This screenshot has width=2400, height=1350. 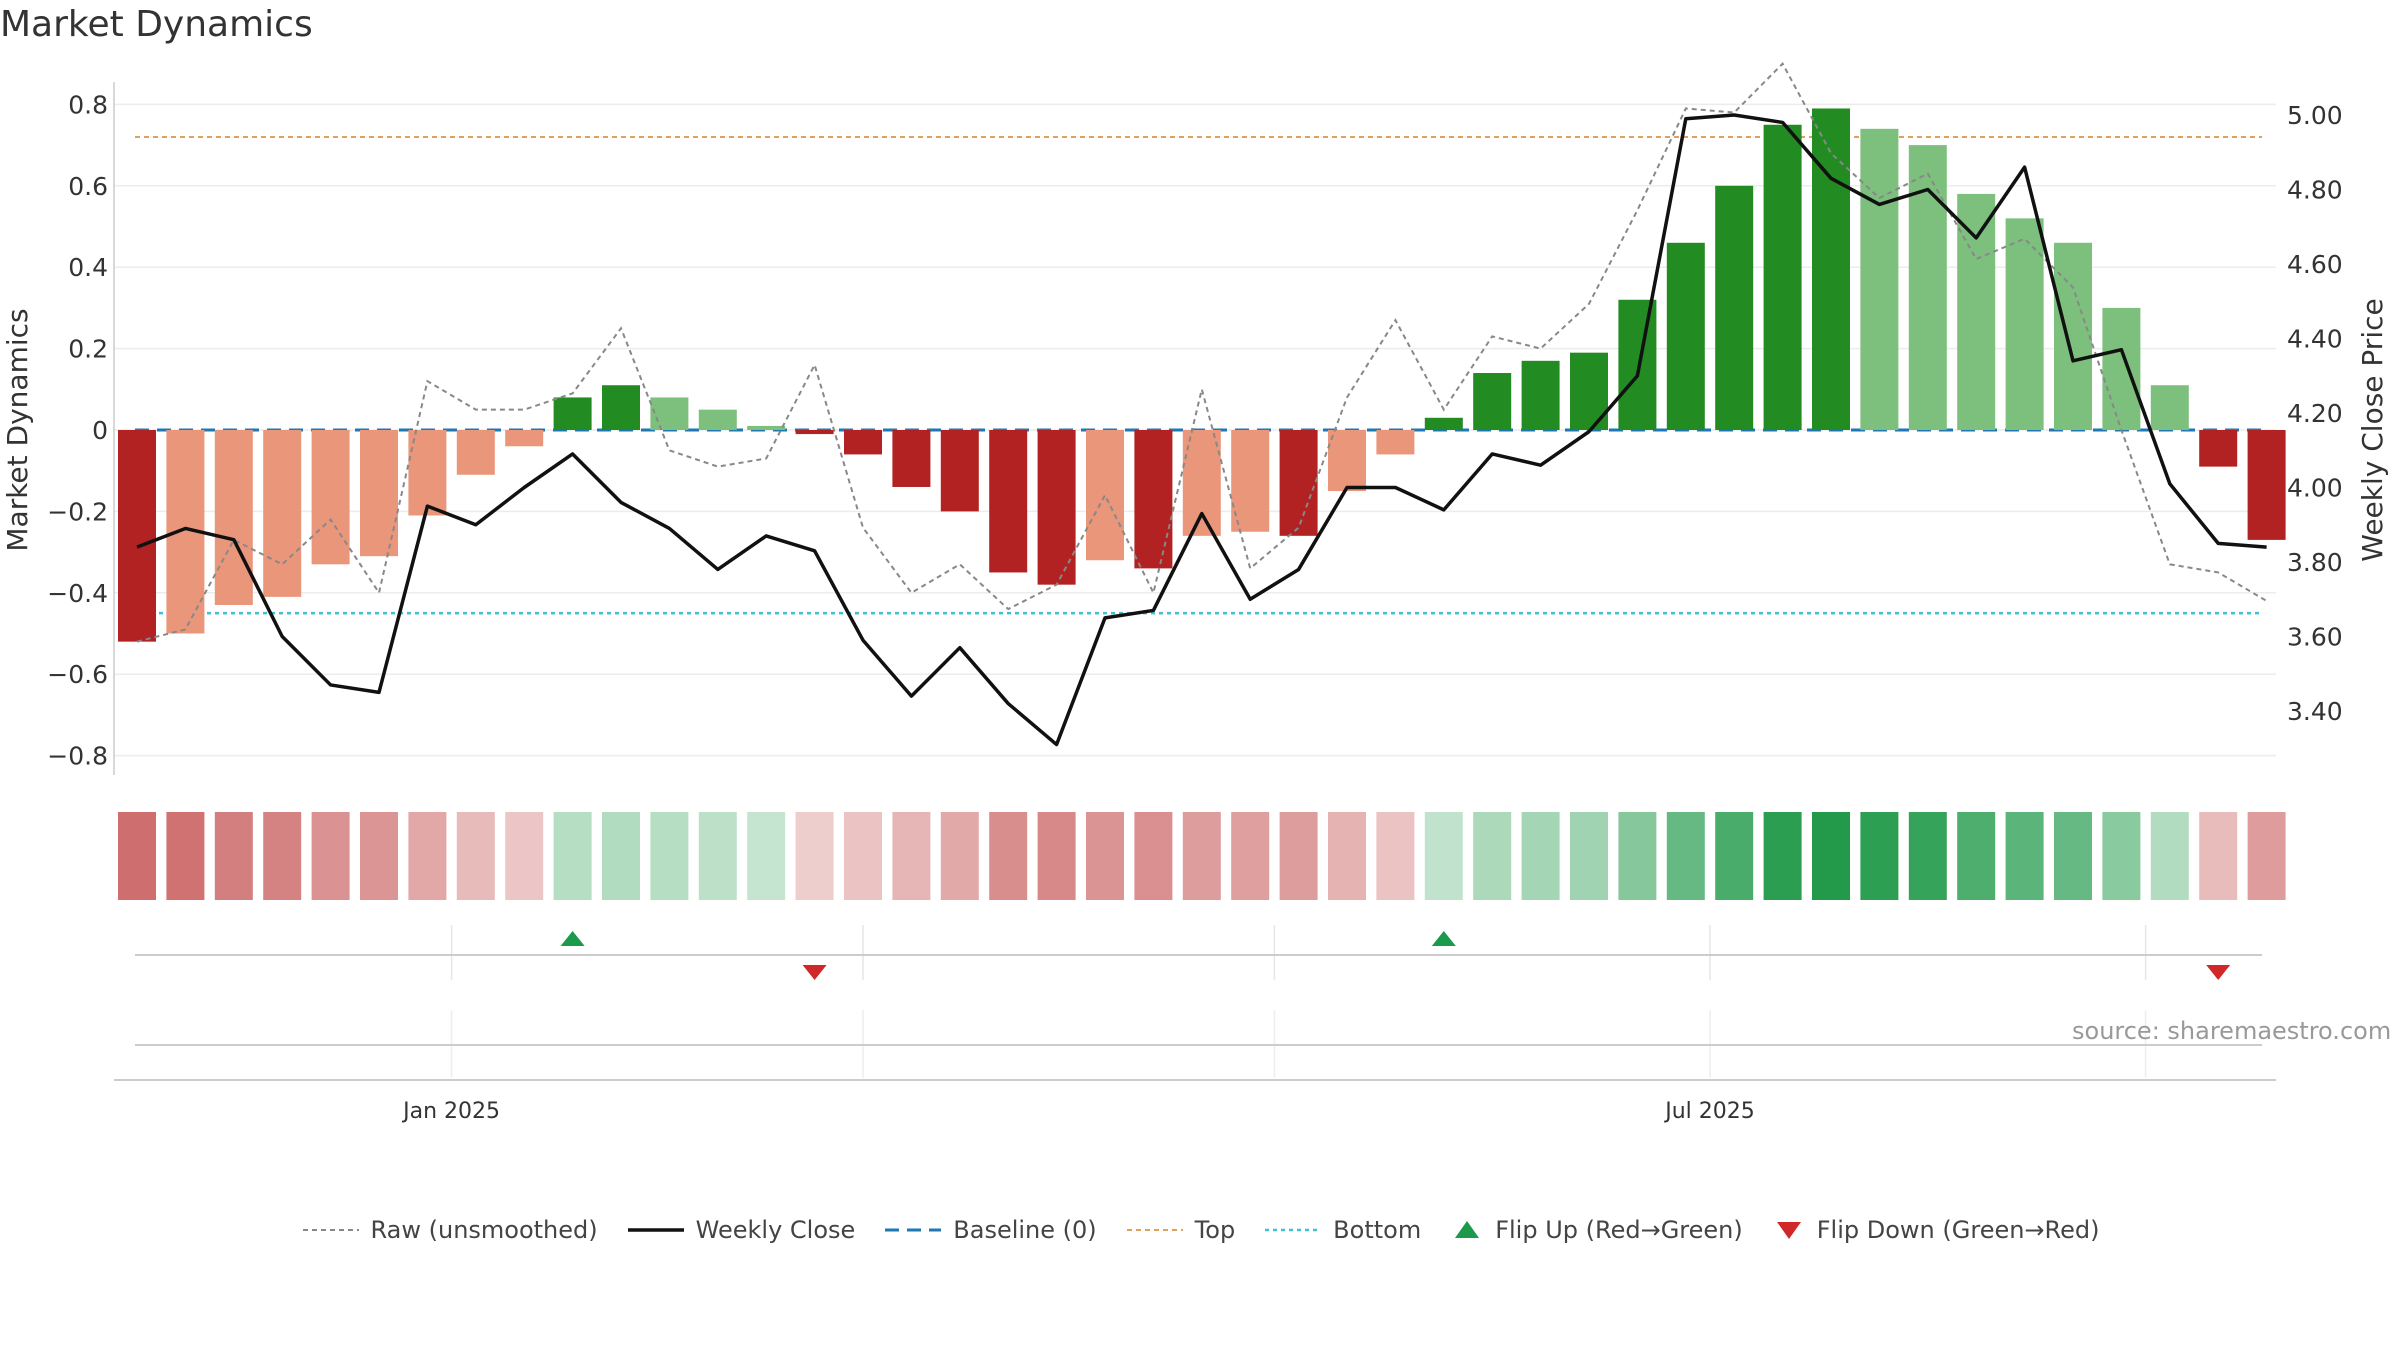 I want to click on legend-swatch-baseline, so click(x=913, y=1230).